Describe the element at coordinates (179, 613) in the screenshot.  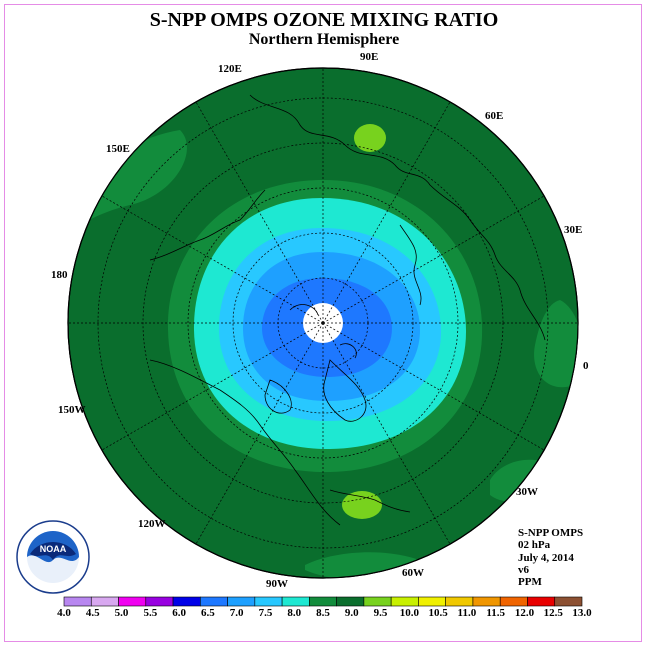
I see `colorbar-tick-label: 6.0` at that location.